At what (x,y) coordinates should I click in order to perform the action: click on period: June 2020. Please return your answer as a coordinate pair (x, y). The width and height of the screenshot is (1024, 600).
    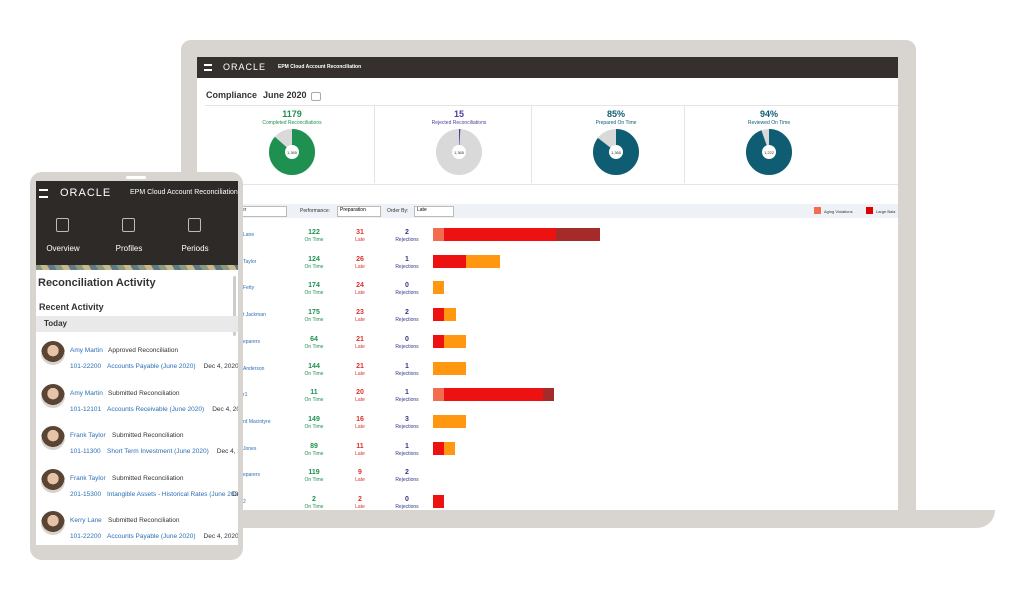
    Looking at the image, I should click on (285, 95).